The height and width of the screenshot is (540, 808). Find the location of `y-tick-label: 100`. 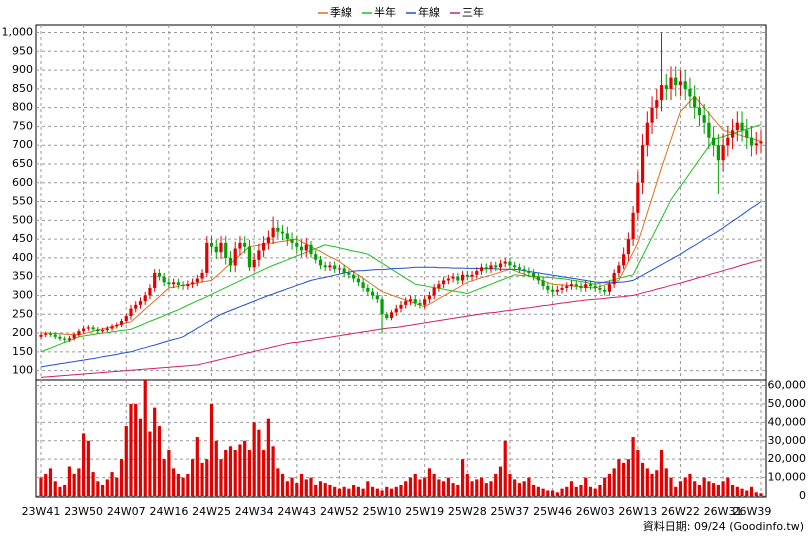

y-tick-label: 100 is located at coordinates (22, 370).